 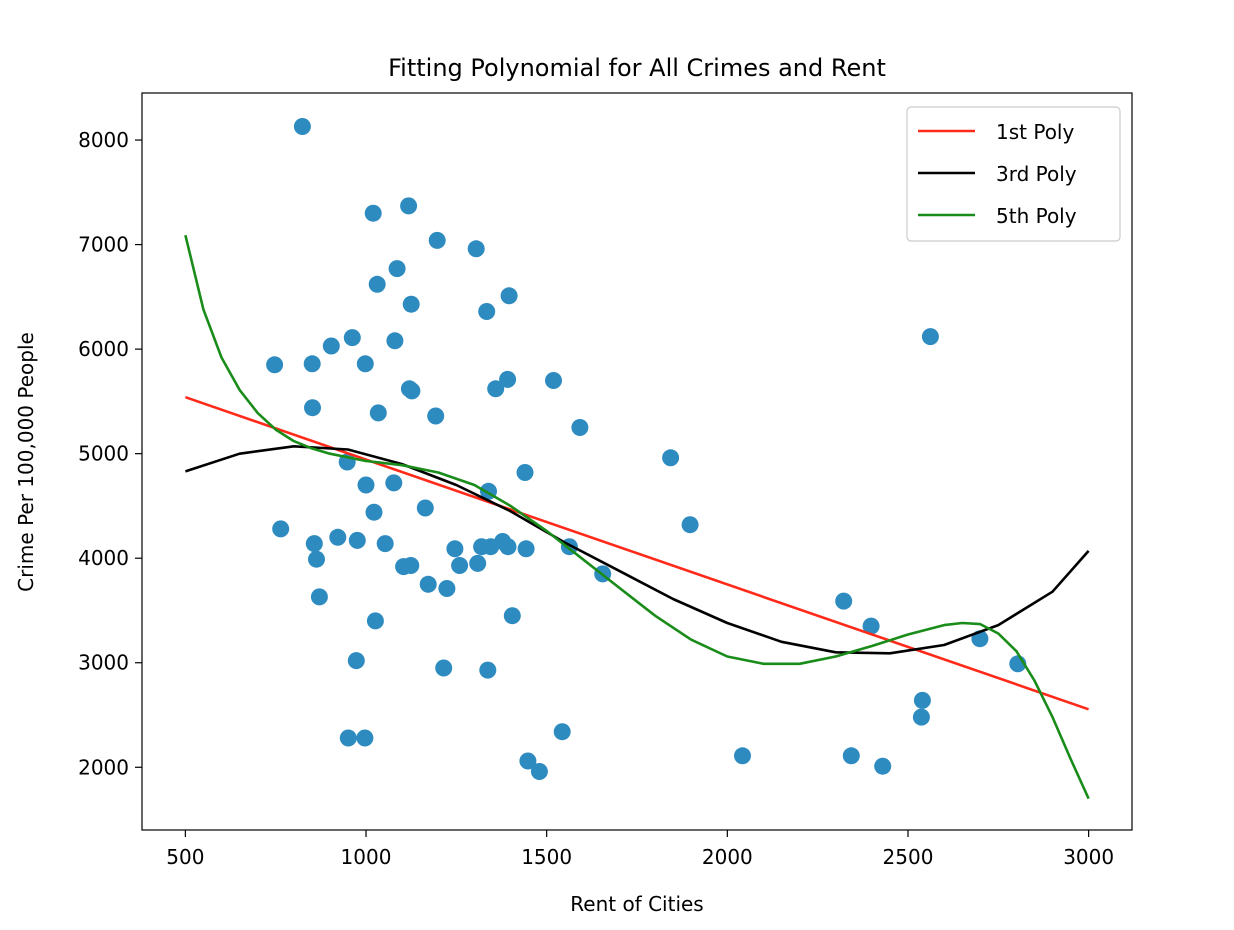 I want to click on x-tick-label: 2000, so click(x=727, y=857).